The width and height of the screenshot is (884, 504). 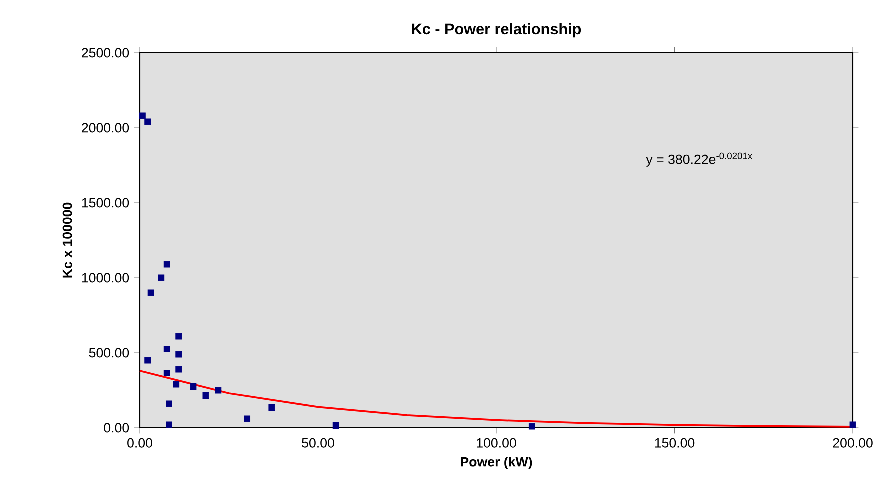 What do you see at coordinates (106, 53) in the screenshot?
I see `y-tick-label: 2500.00` at bounding box center [106, 53].